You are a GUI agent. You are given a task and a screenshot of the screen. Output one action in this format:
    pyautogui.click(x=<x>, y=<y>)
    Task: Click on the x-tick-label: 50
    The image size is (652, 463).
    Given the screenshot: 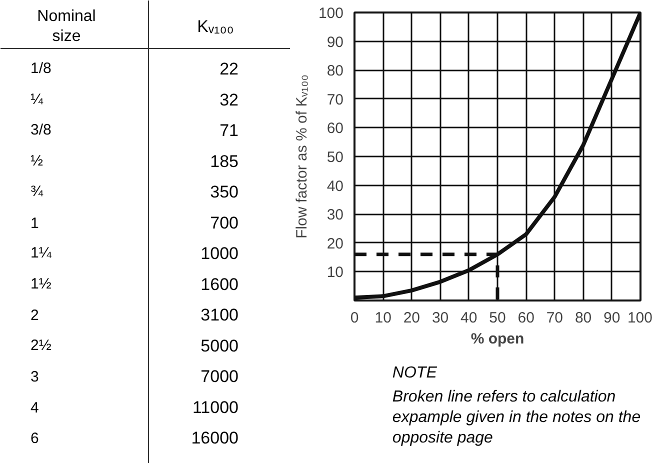 What is the action you would take?
    pyautogui.click(x=497, y=318)
    